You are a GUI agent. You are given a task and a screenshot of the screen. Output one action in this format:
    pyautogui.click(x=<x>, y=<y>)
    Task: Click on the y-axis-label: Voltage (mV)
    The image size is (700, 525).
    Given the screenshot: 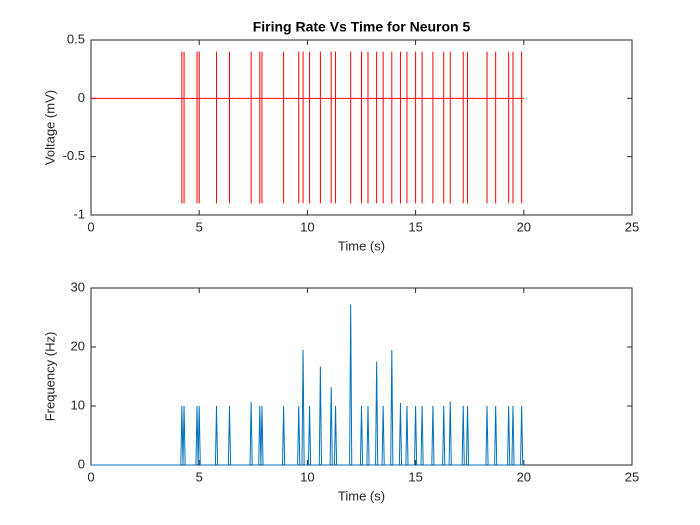 What is the action you would take?
    pyautogui.click(x=49, y=127)
    